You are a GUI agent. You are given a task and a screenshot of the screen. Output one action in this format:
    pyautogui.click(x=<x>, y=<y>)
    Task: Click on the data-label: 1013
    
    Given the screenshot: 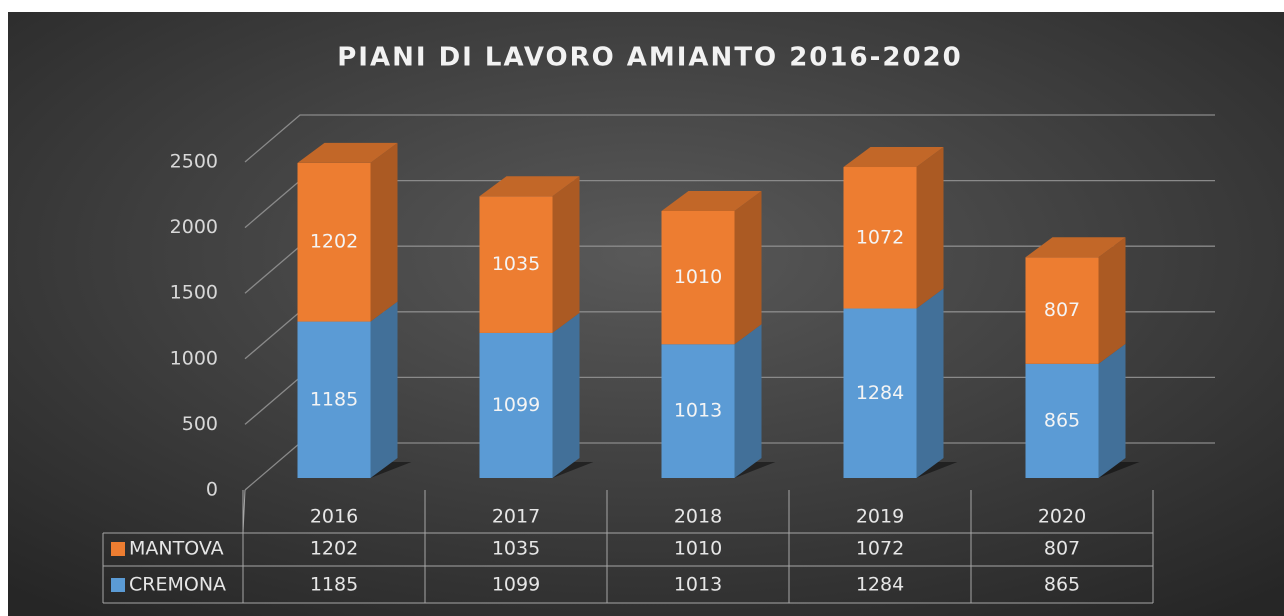 What is the action you would take?
    pyautogui.click(x=698, y=411)
    